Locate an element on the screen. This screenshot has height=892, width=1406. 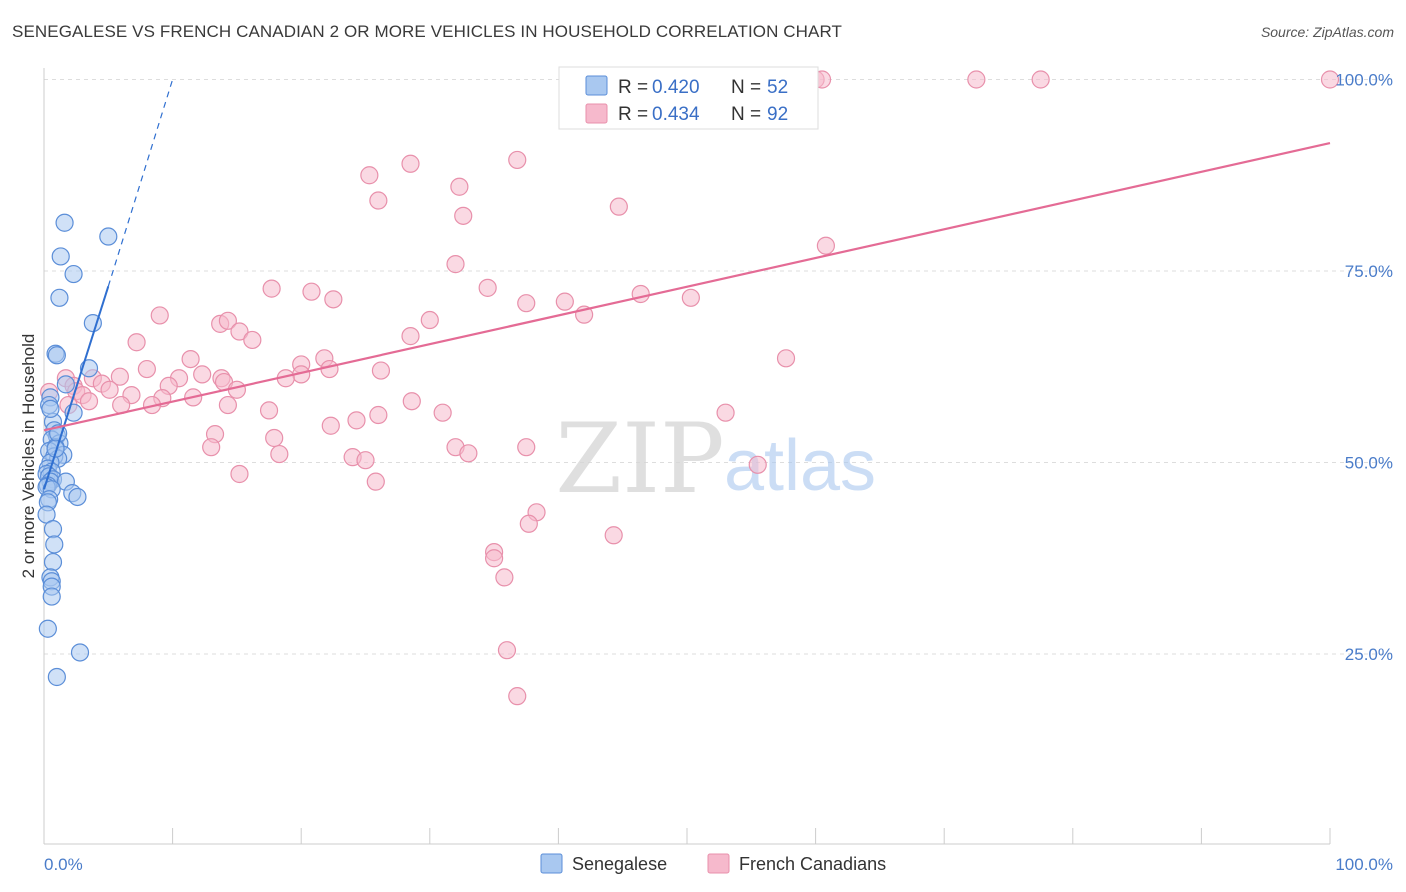
legend-r-value-2: 0.434 is located at coordinates (676, 114).